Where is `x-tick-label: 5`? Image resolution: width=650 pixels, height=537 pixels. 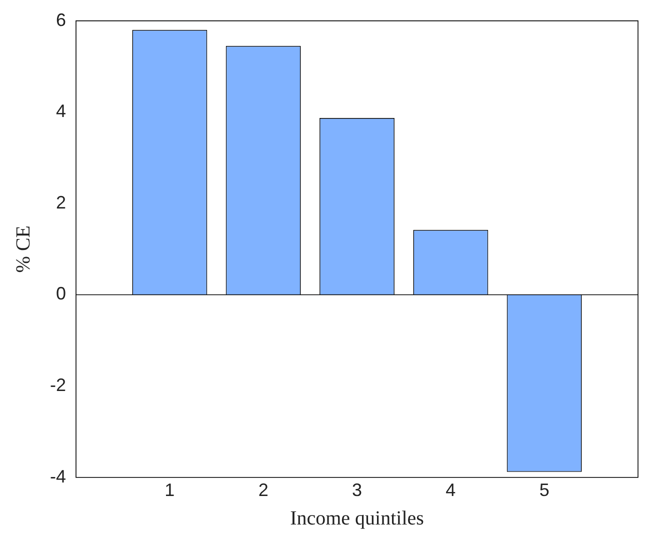 x-tick-label: 5 is located at coordinates (544, 490).